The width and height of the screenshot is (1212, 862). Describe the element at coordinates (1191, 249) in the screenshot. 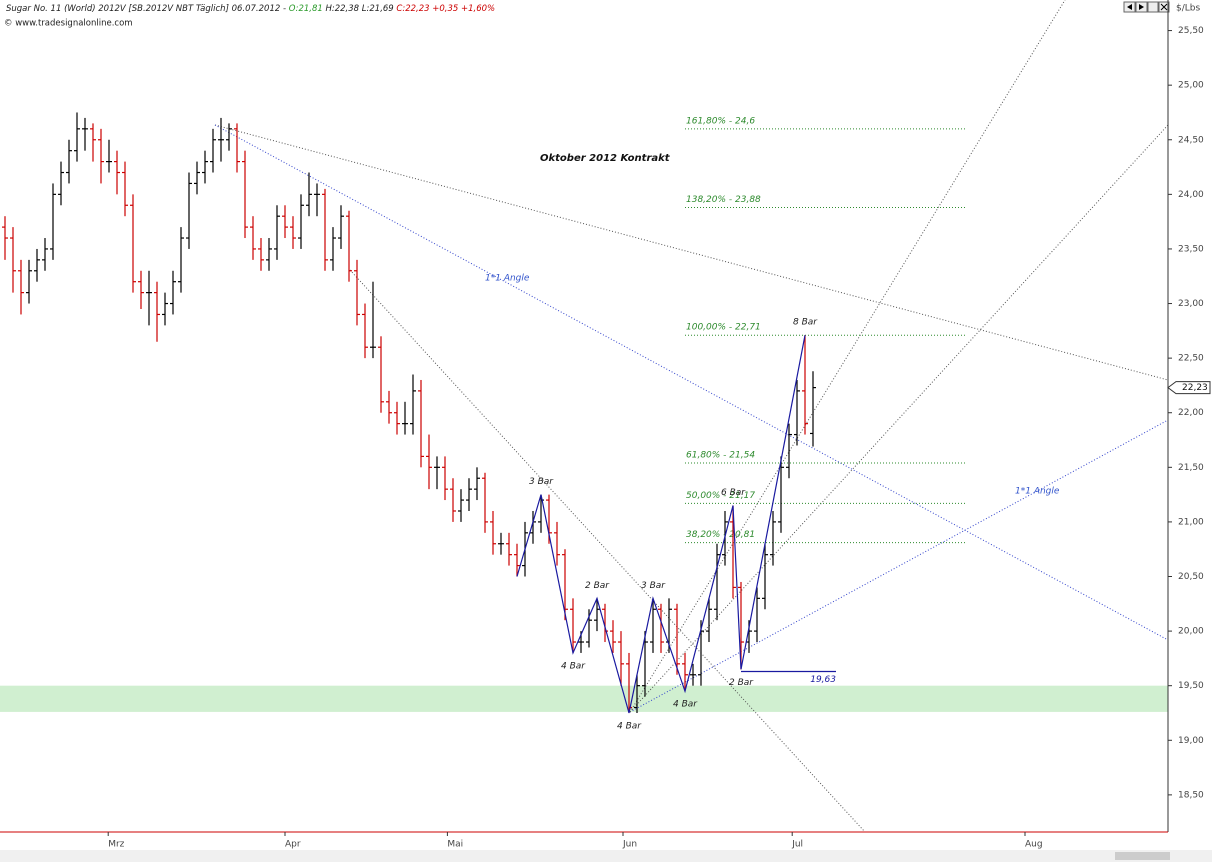

I see `y-tick-label: 23,50` at that location.